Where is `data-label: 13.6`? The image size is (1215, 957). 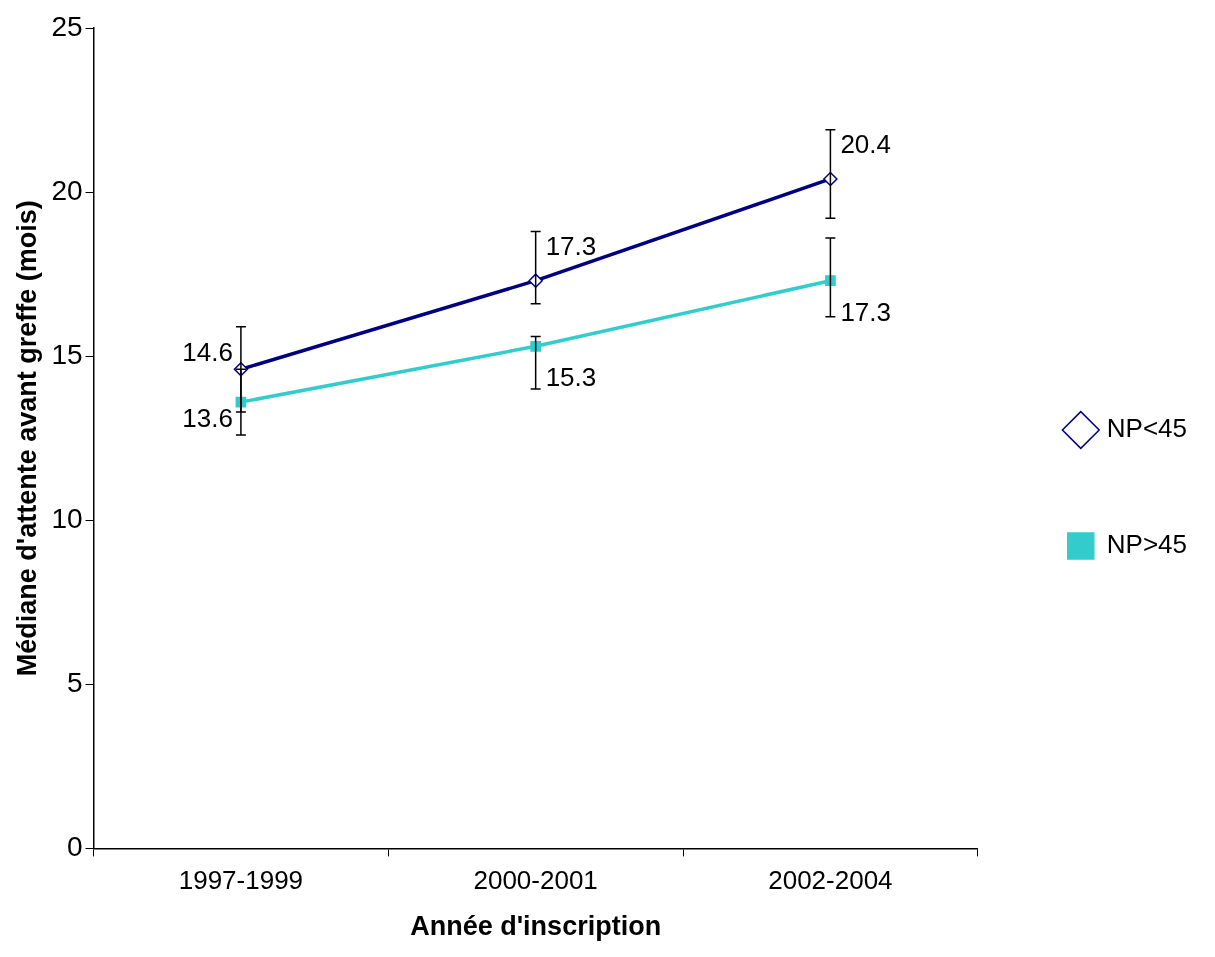
data-label: 13.6 is located at coordinates (207, 418).